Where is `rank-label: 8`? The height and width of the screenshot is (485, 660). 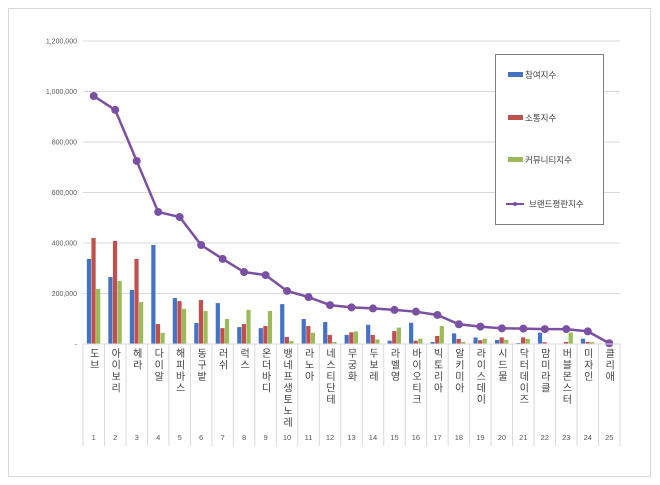
rank-label: 8 is located at coordinates (244, 437).